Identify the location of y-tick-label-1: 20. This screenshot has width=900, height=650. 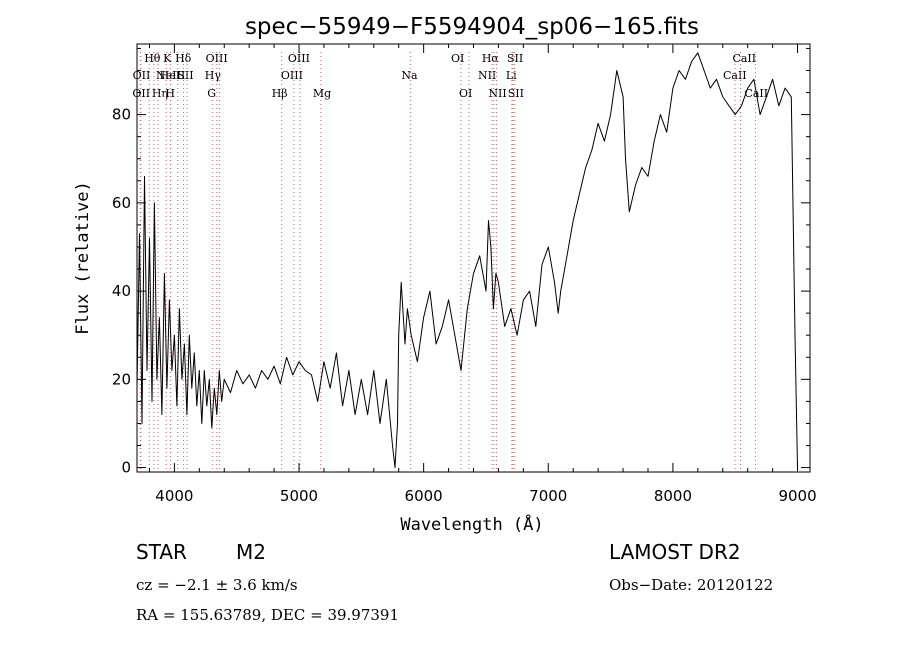
(121, 379).